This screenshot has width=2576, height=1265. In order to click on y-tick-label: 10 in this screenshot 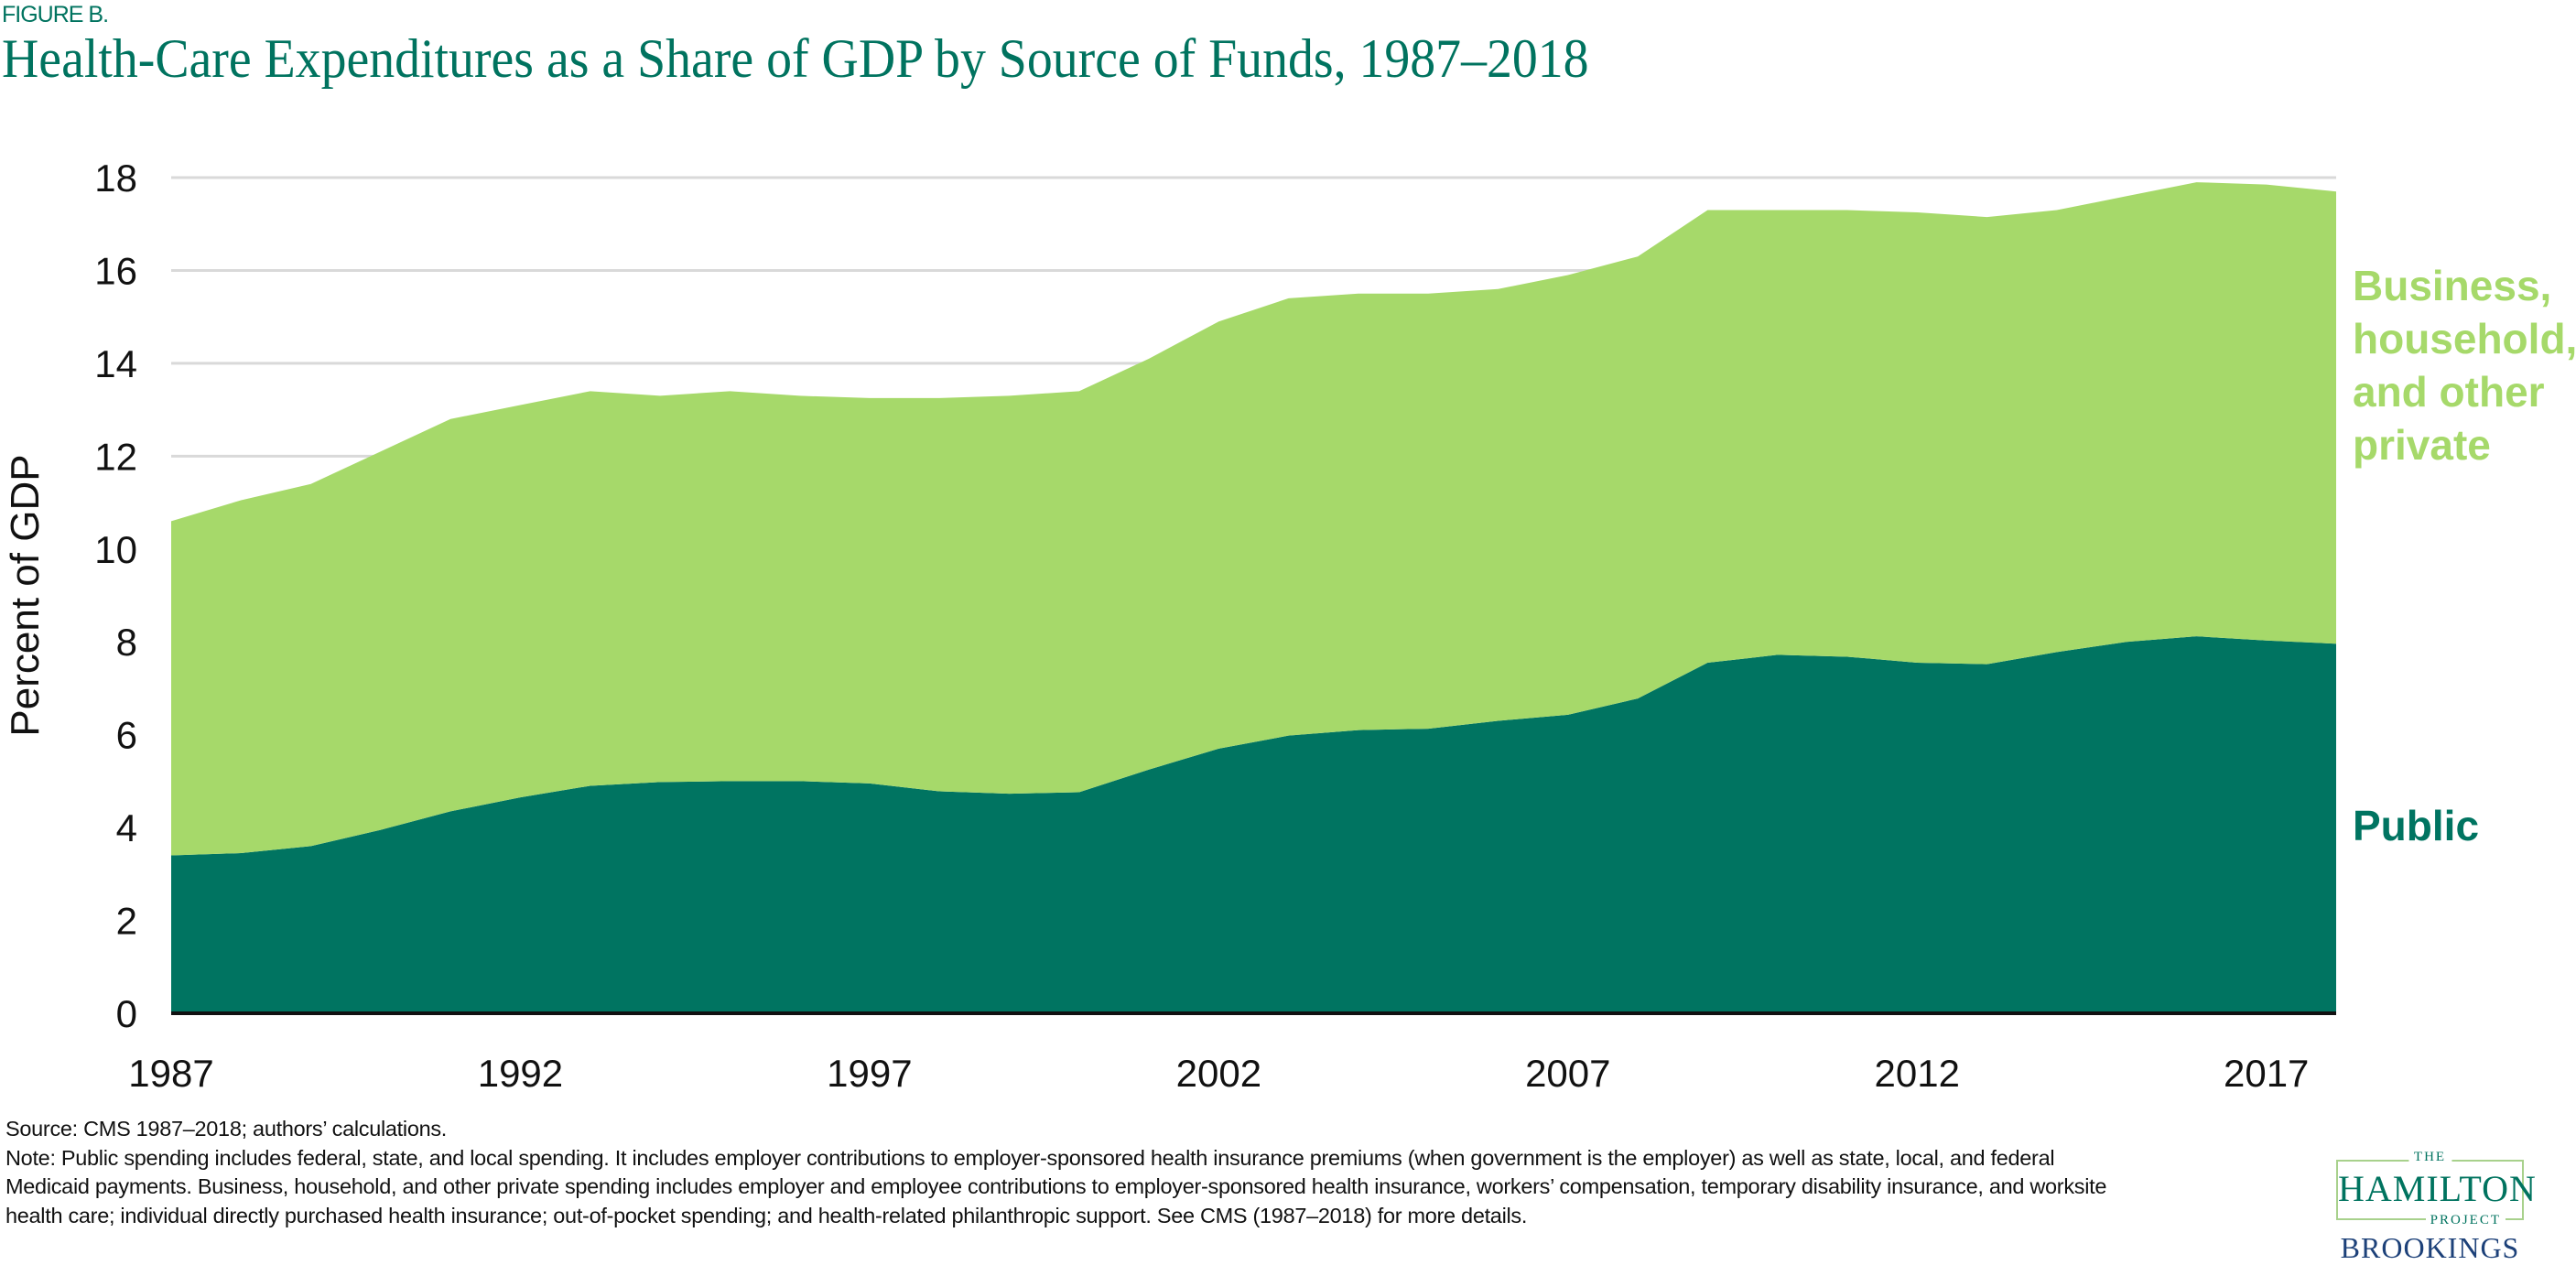, I will do `click(116, 549)`.